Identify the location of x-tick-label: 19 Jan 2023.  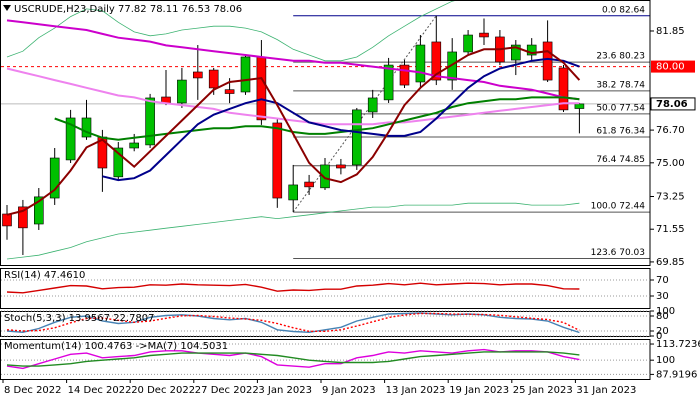
(479, 390).